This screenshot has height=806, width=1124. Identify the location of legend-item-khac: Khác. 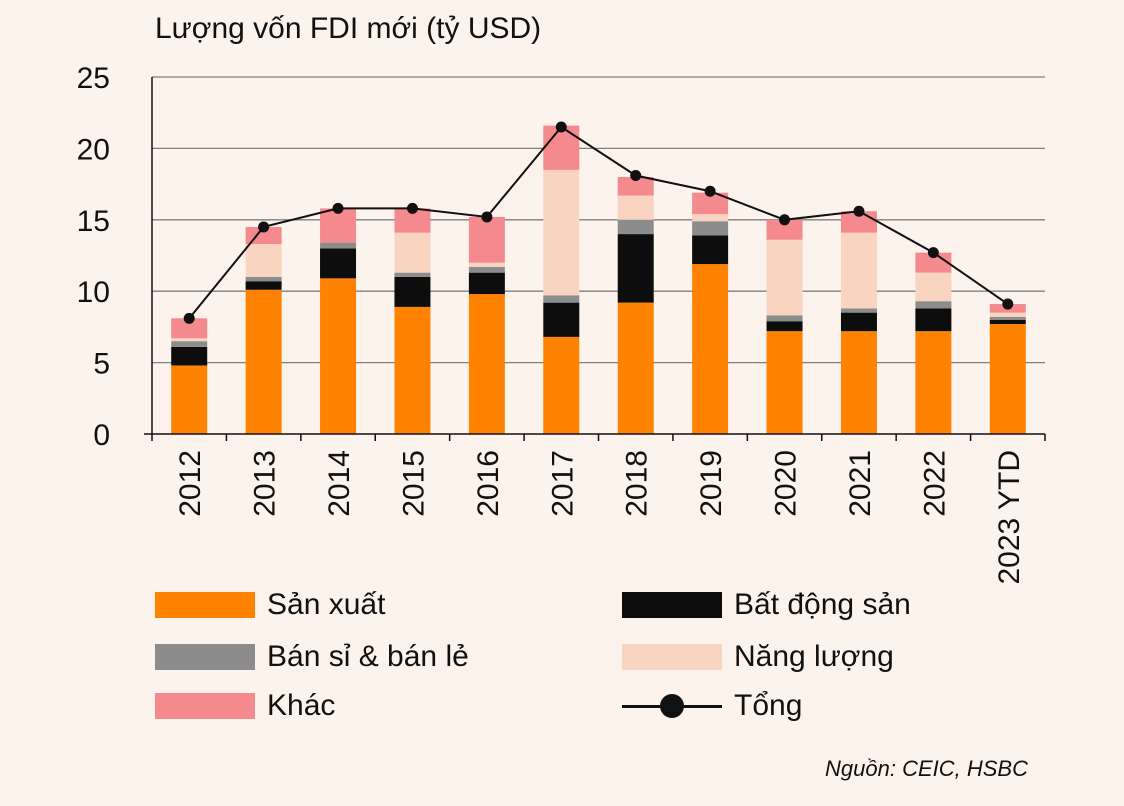
(245, 706).